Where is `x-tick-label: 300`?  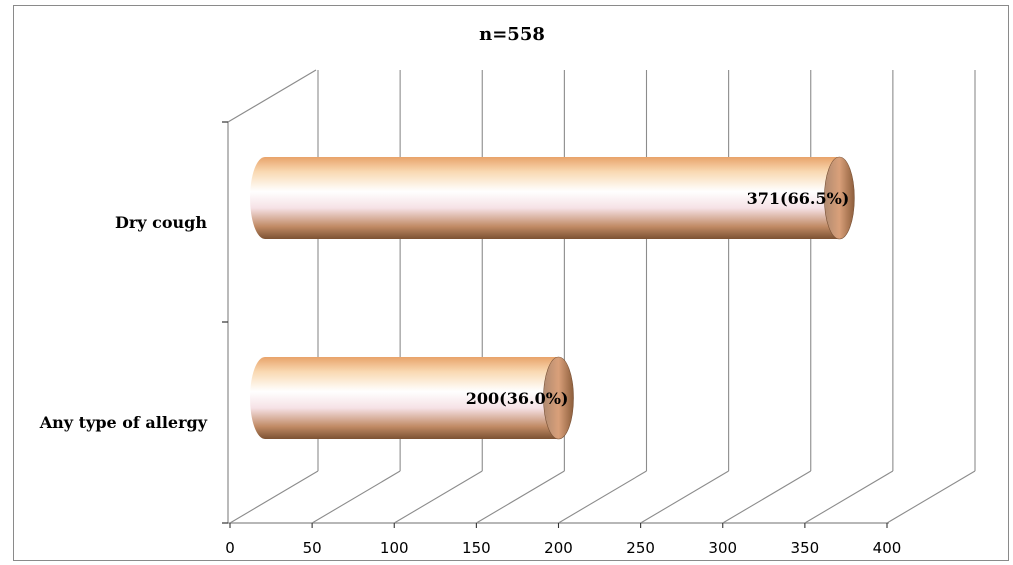
x-tick-label: 300 is located at coordinates (722, 548).